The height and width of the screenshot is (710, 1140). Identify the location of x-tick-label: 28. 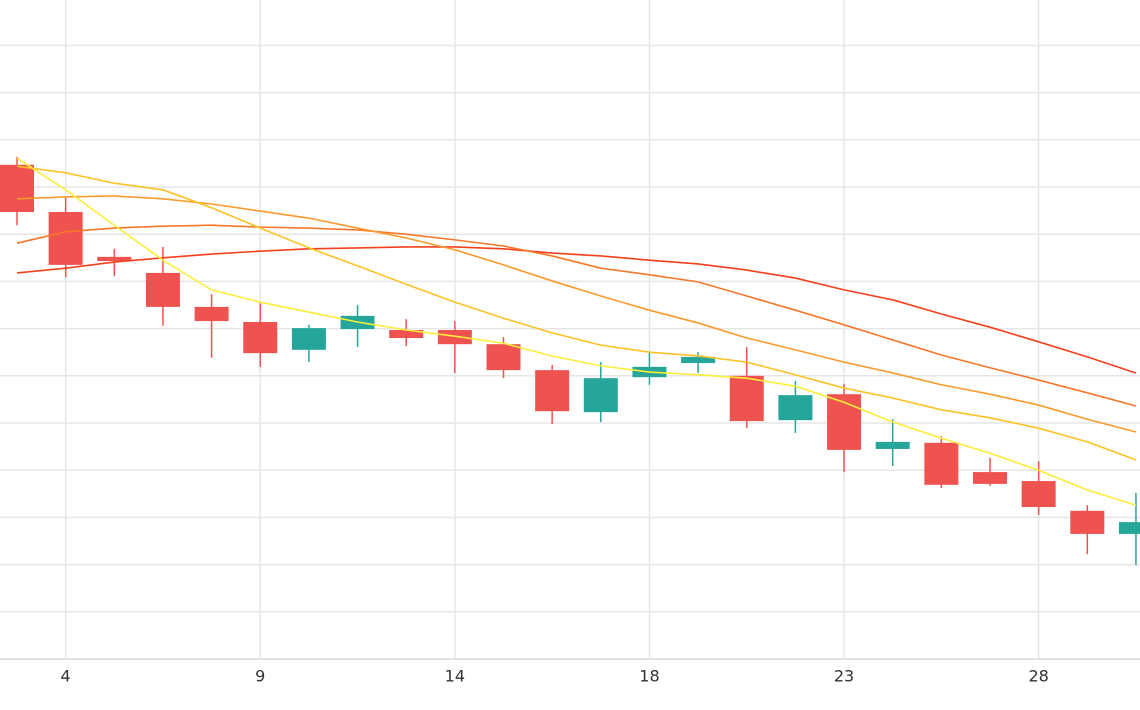
(1038, 676).